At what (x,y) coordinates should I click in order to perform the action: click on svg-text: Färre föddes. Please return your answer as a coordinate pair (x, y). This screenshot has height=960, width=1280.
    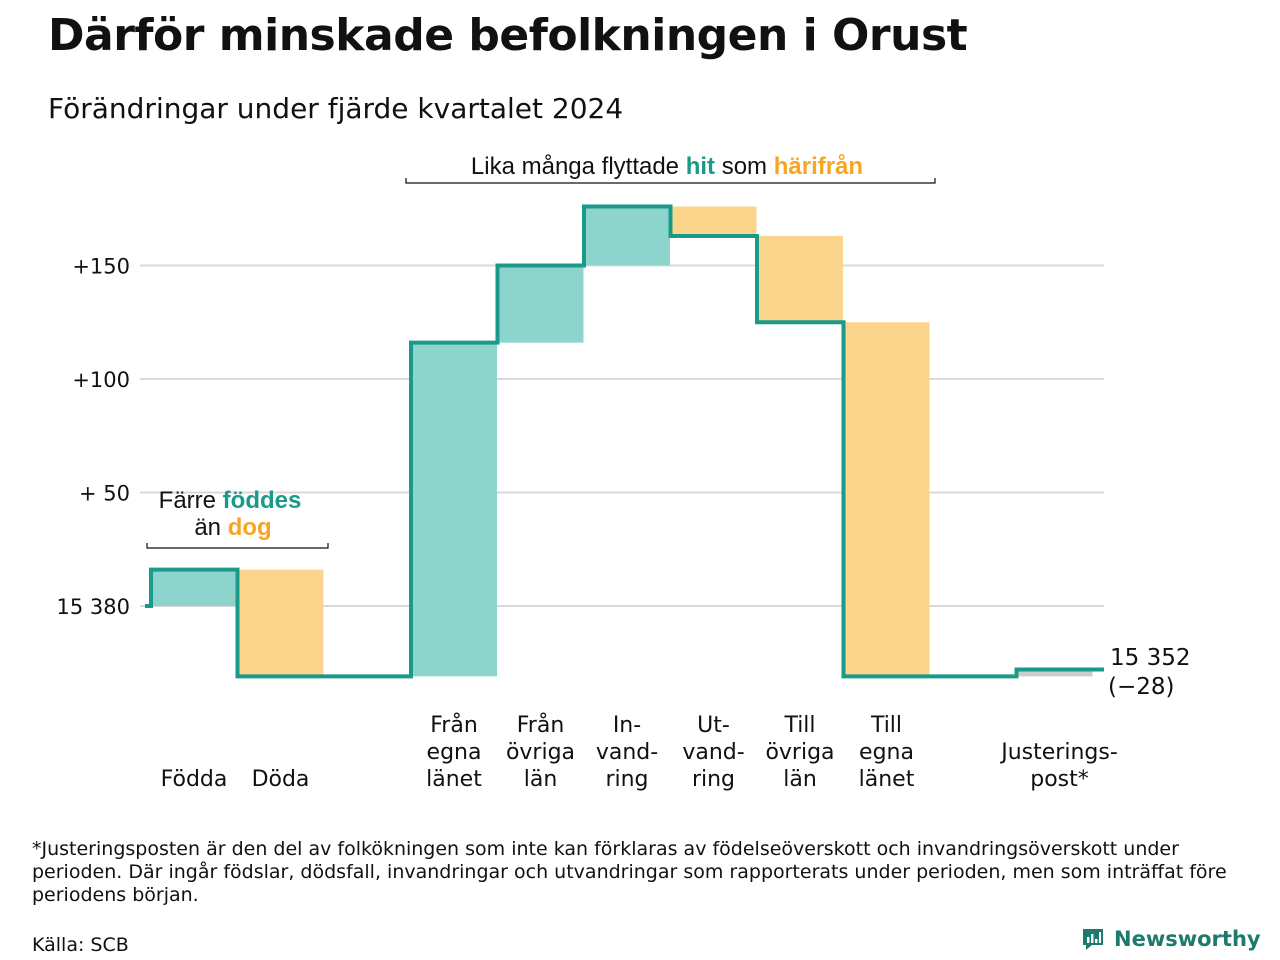
    Looking at the image, I should click on (230, 500).